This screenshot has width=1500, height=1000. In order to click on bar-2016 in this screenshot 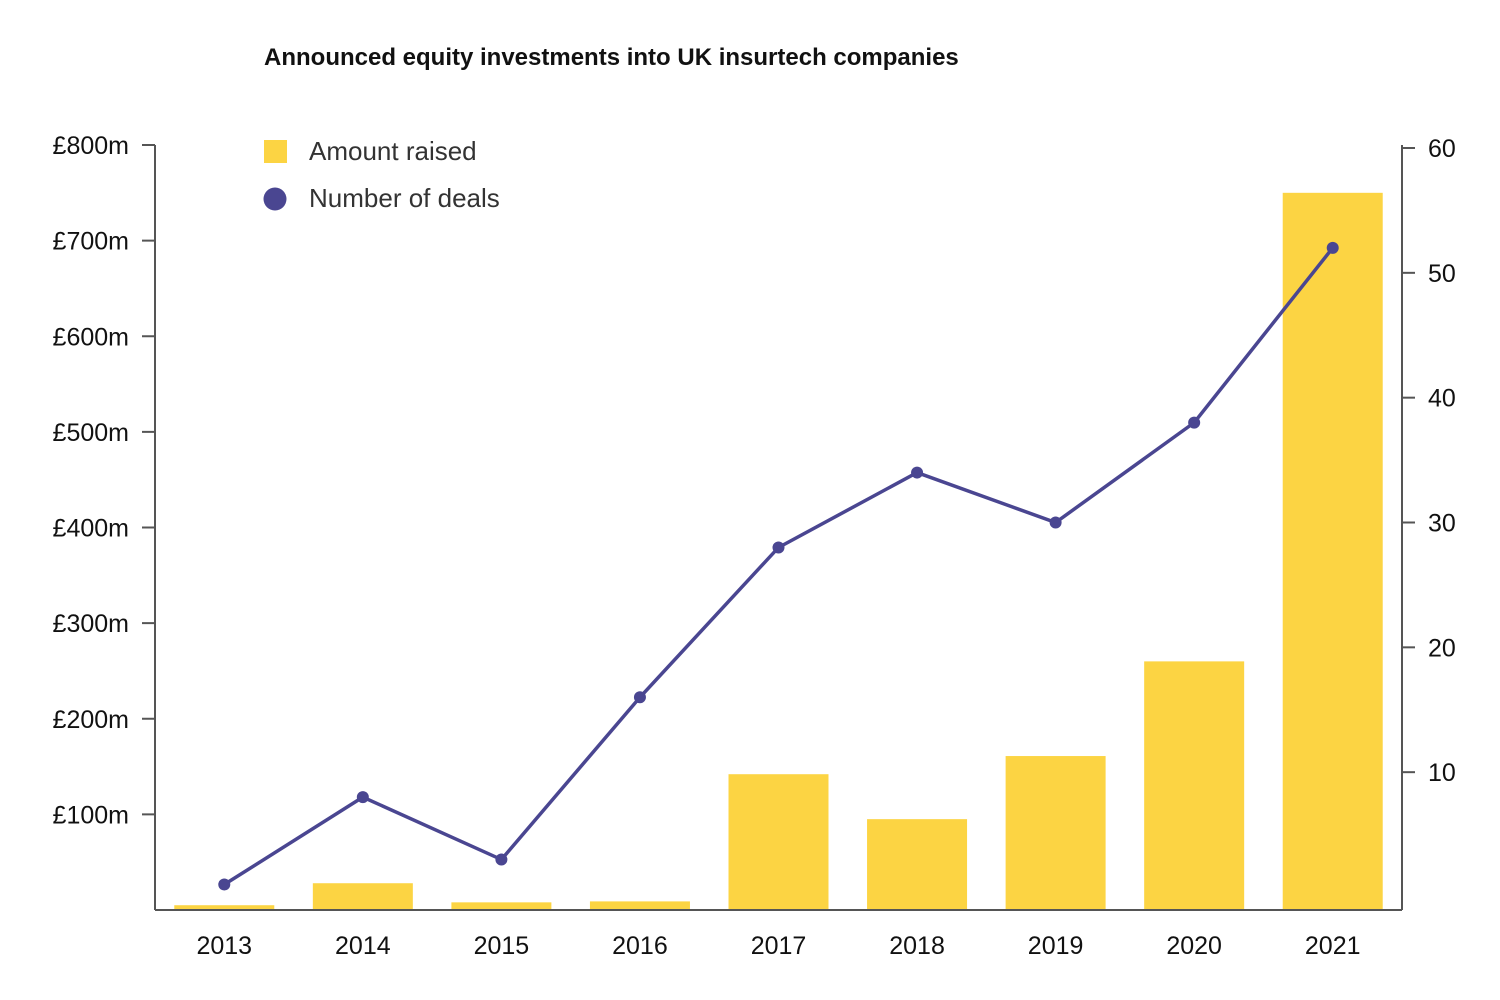, I will do `click(639, 905)`.